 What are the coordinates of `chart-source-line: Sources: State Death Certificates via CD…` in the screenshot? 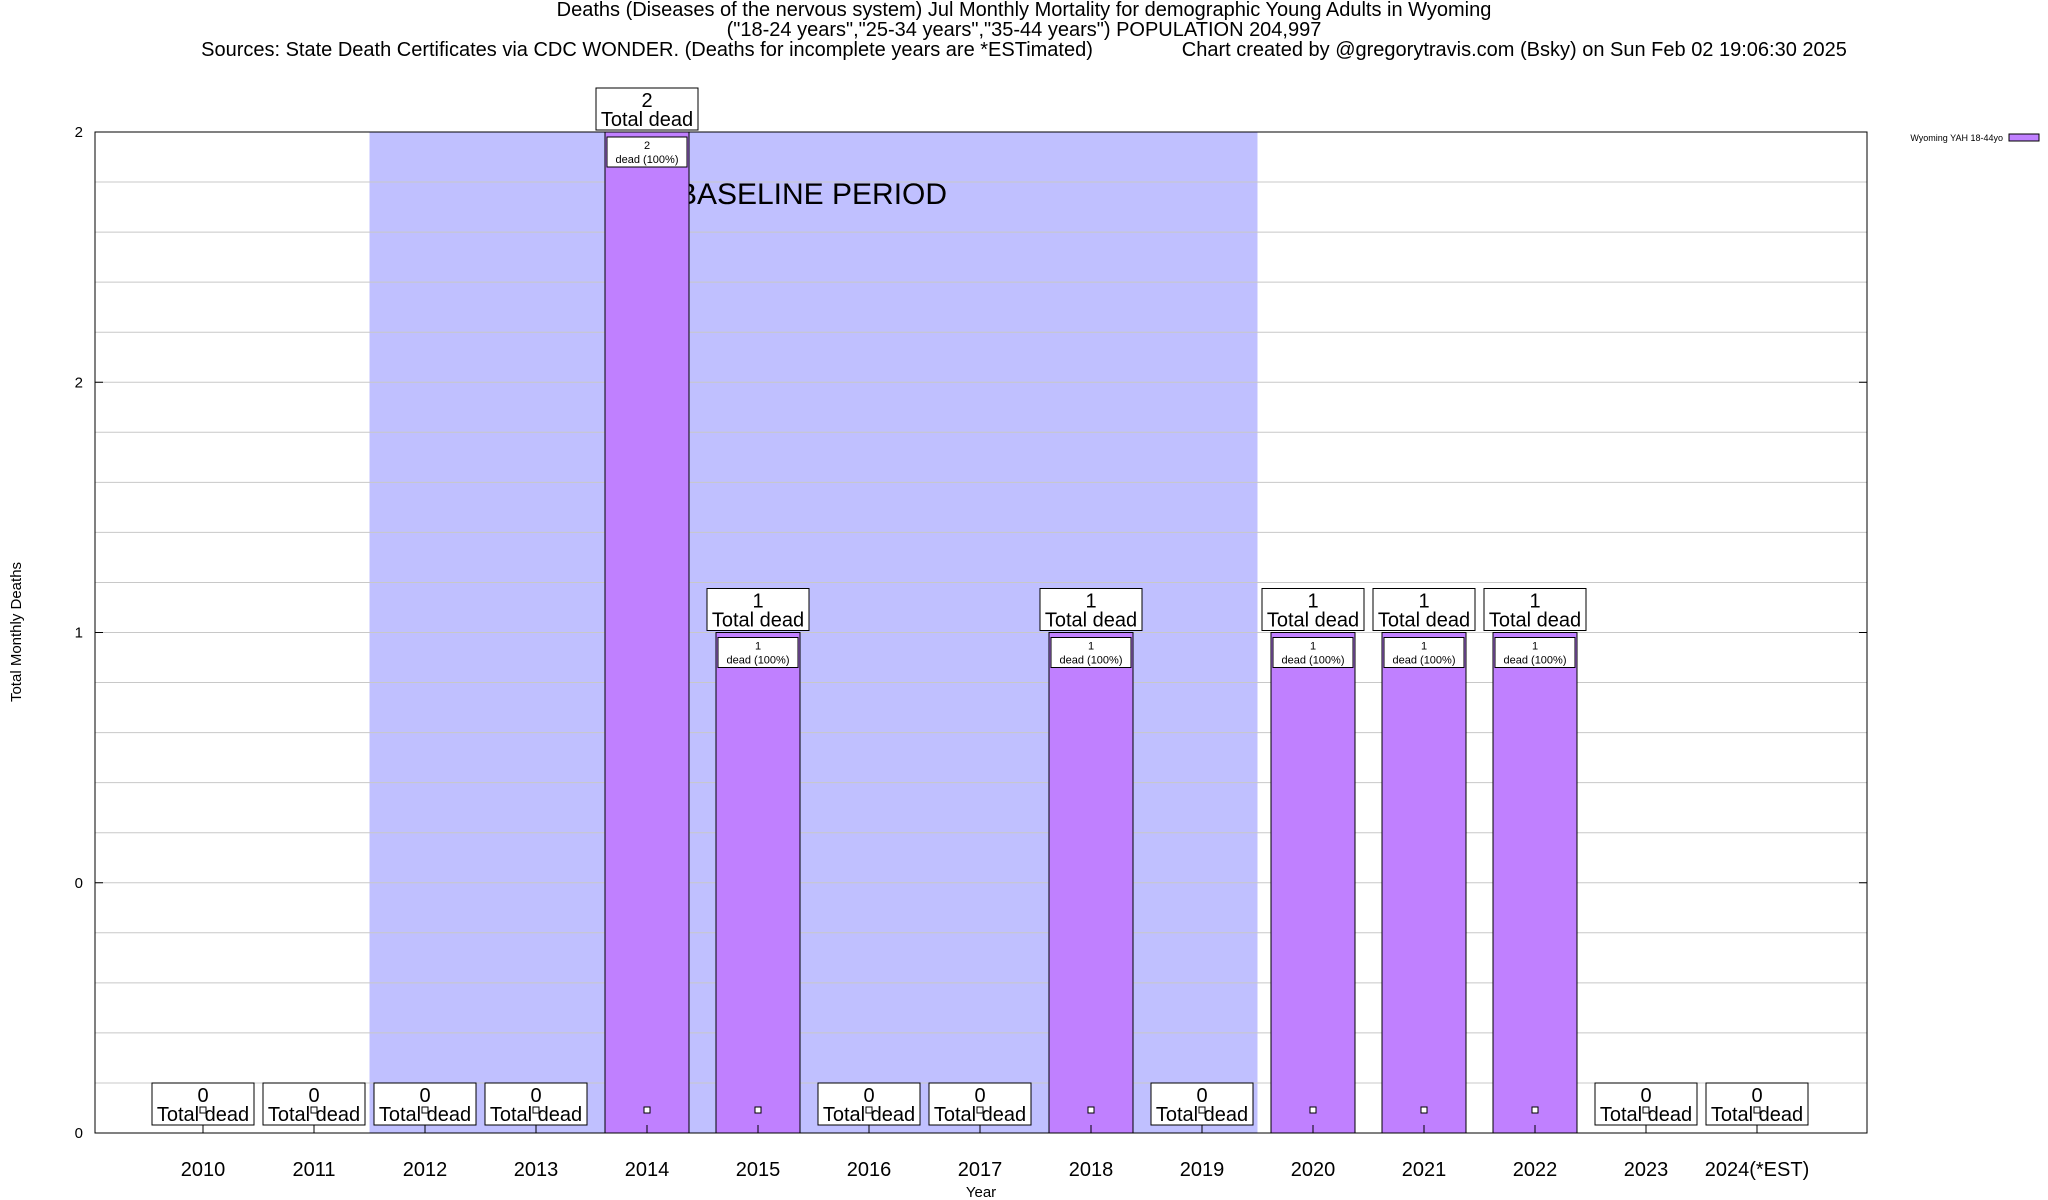 It's located at (1024, 50).